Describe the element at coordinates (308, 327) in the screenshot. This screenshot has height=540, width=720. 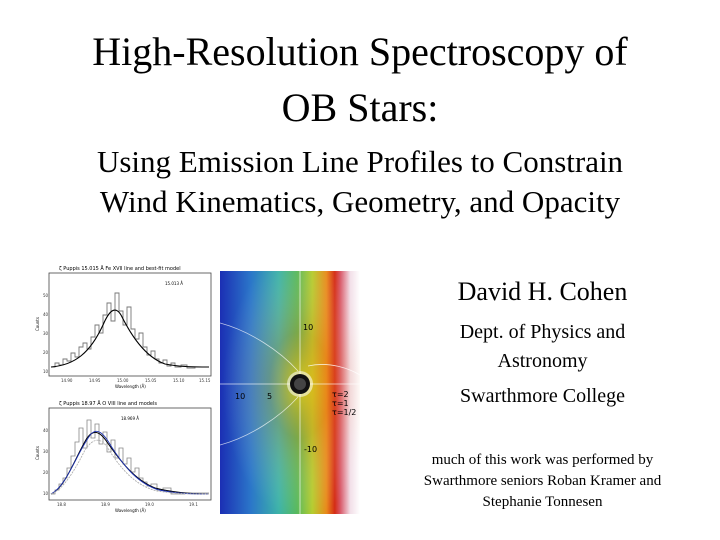
I see `y-label-10: 10` at that location.